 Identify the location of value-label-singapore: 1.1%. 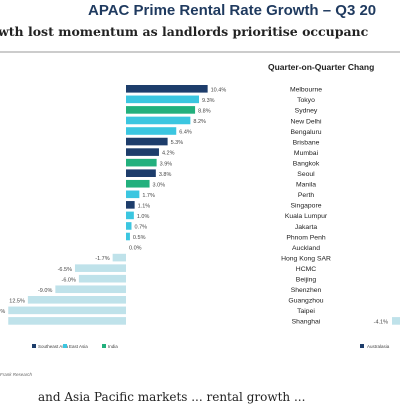
(144, 206).